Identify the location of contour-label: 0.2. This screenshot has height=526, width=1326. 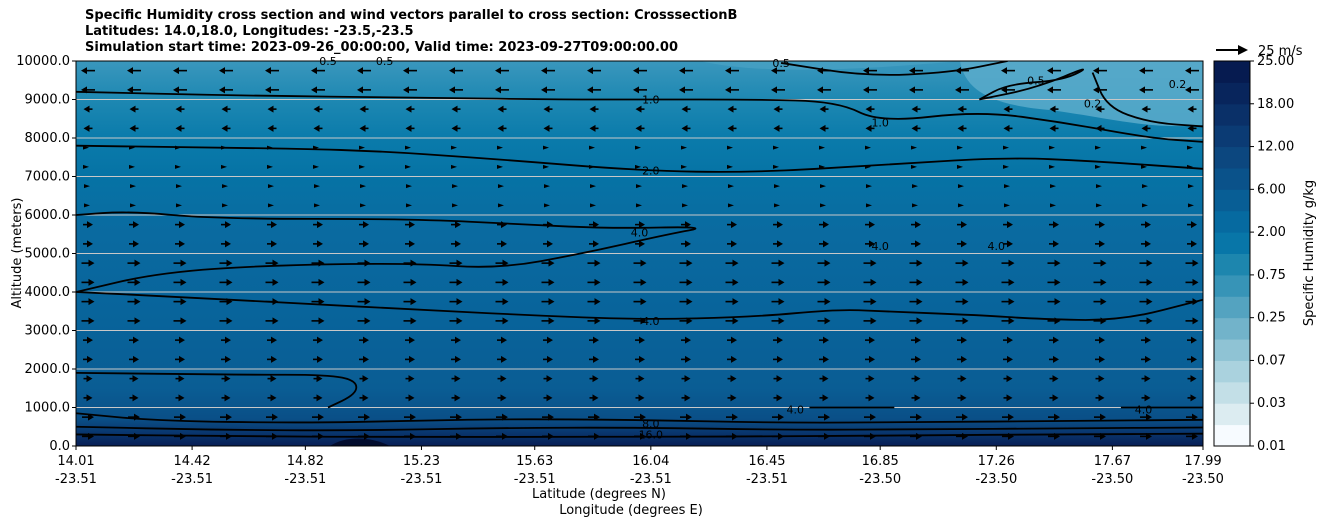
(1093, 103).